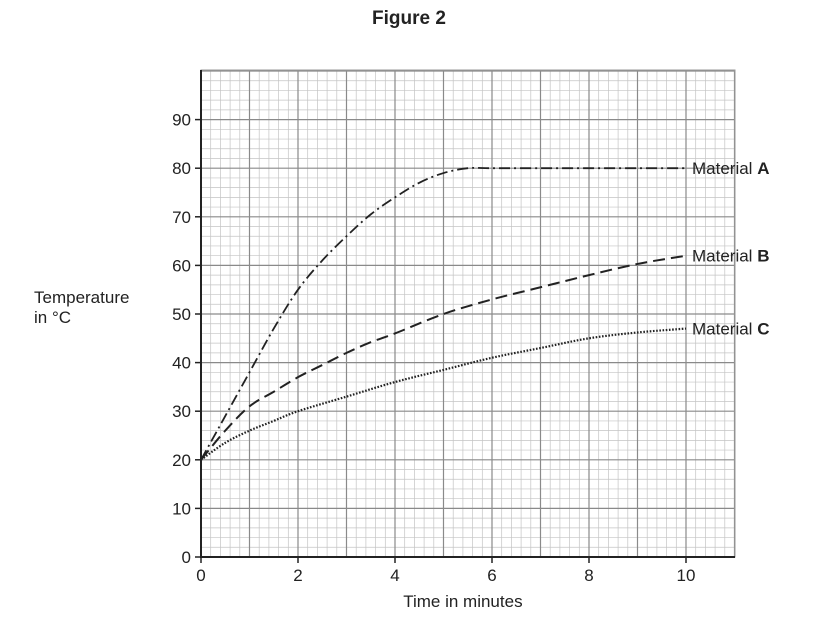  What do you see at coordinates (763, 168) in the screenshot?
I see `series-label-letter: A` at bounding box center [763, 168].